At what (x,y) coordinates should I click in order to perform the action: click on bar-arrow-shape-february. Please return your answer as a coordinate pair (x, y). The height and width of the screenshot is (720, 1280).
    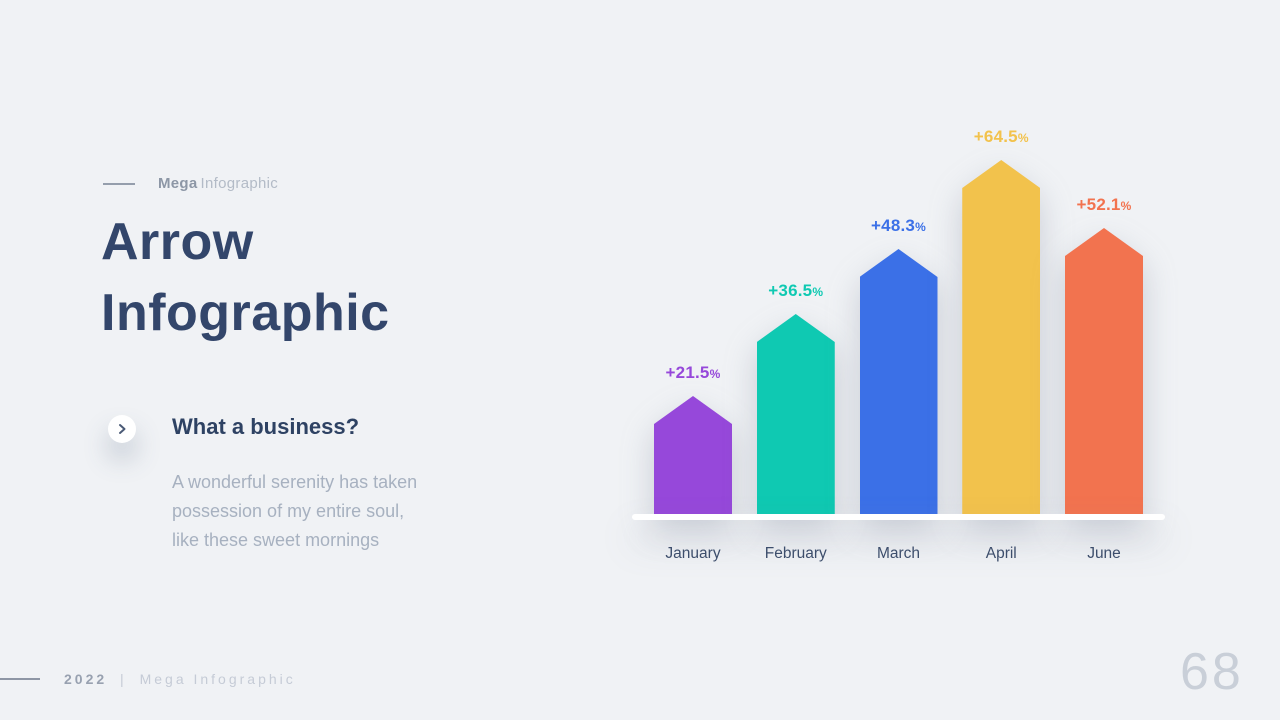
    Looking at the image, I should click on (795, 414).